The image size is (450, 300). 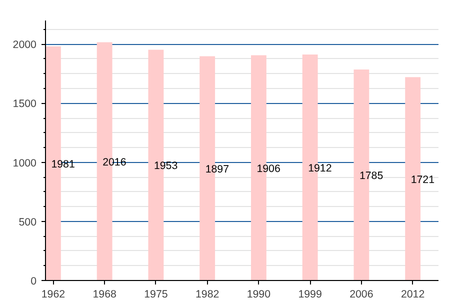 I want to click on x-tick-label: 1968, so click(x=104, y=294).